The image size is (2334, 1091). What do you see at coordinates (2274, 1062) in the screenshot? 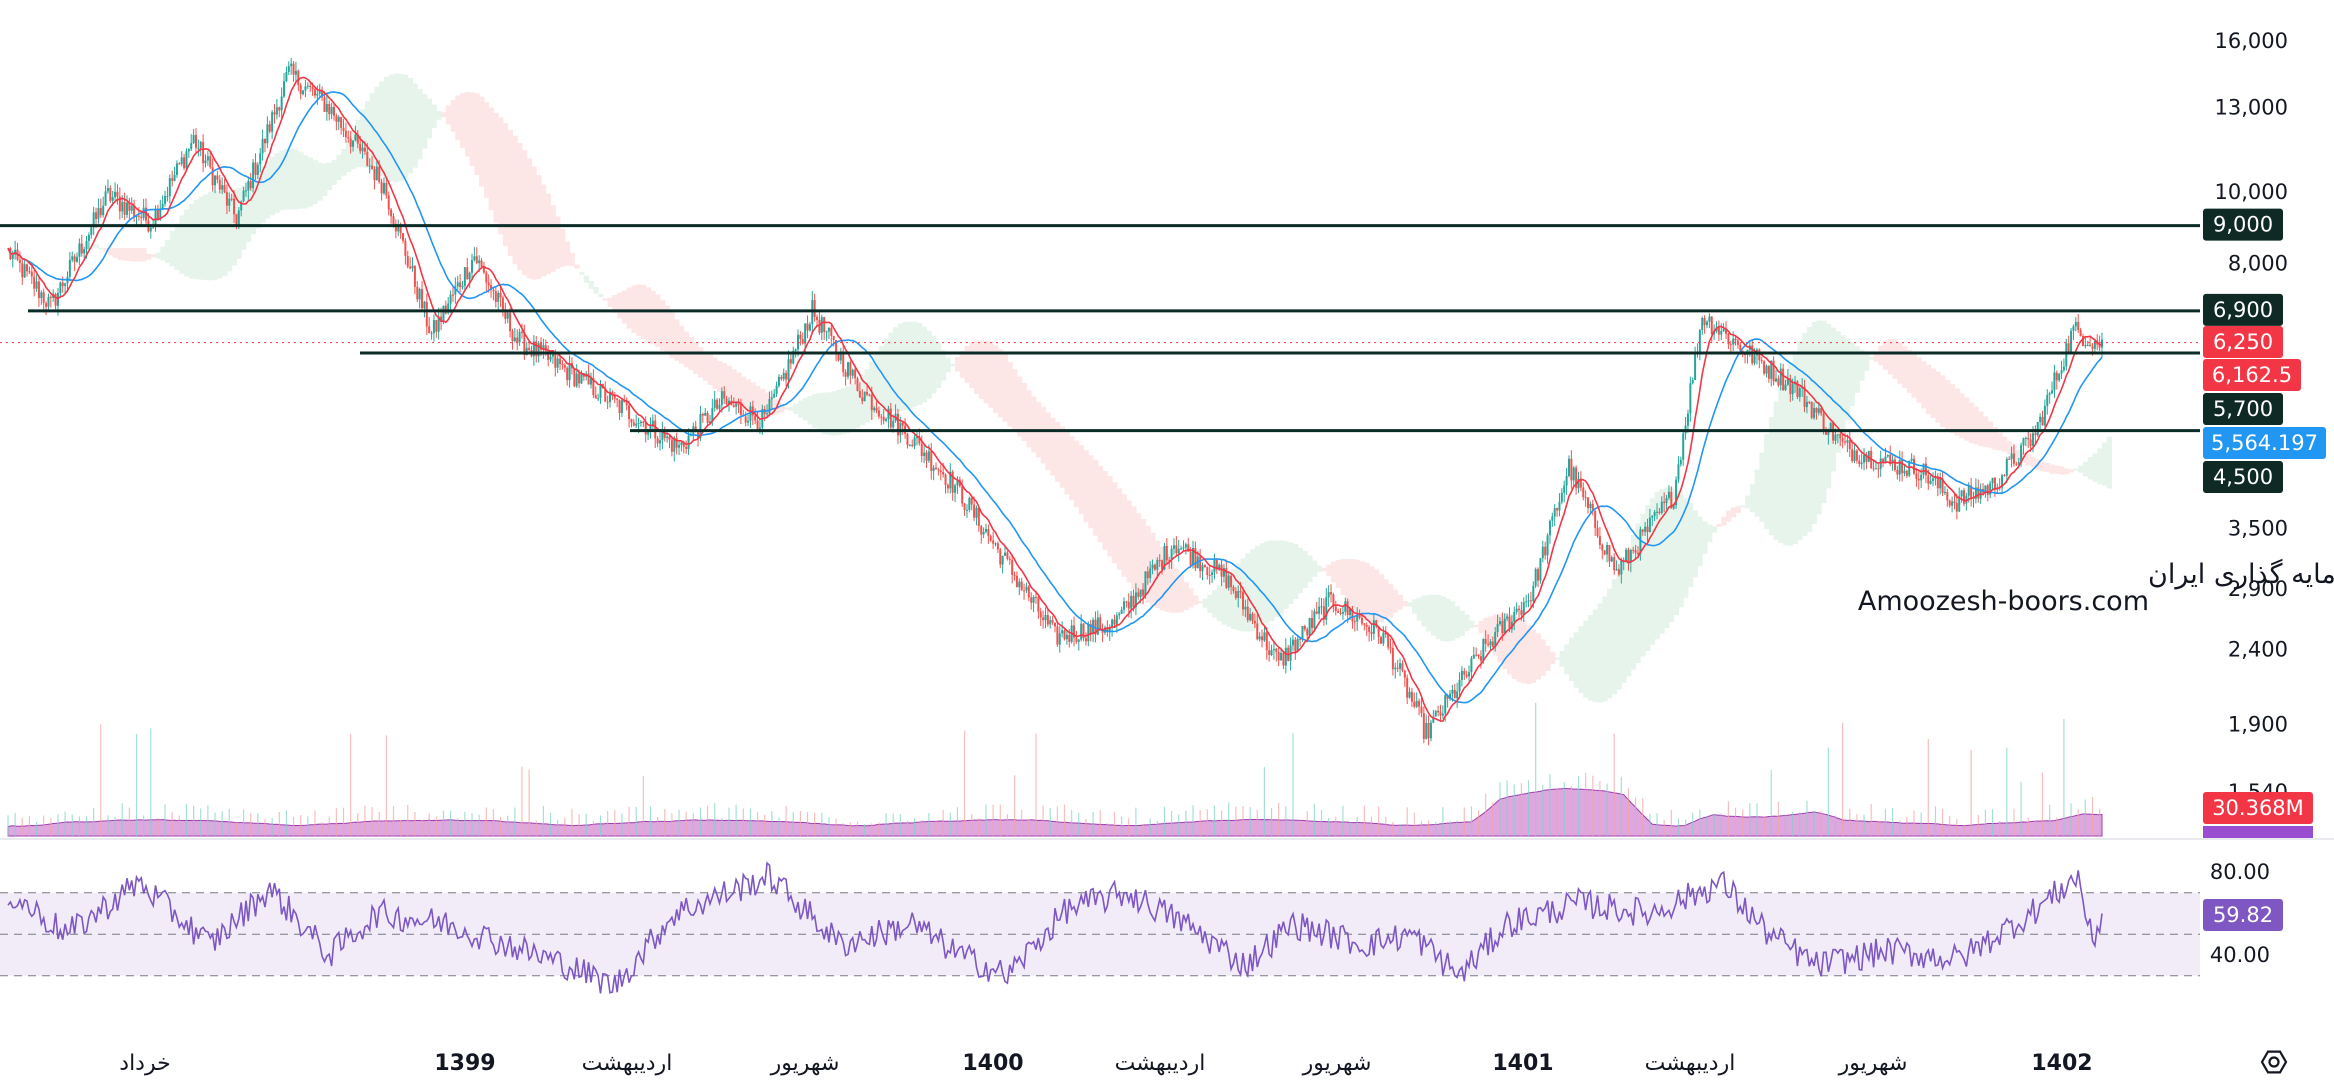
I see `settings-icon` at bounding box center [2274, 1062].